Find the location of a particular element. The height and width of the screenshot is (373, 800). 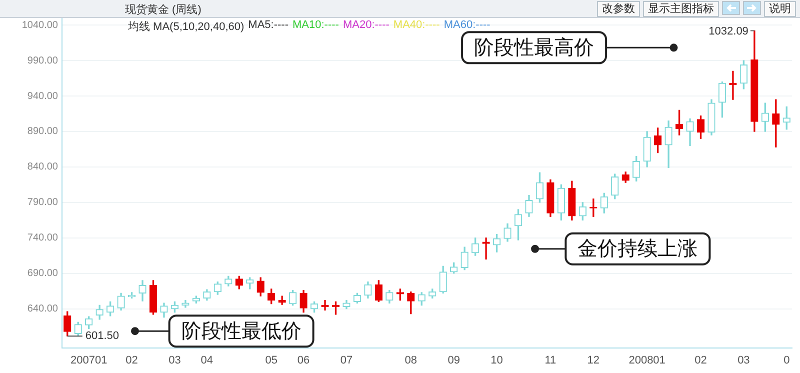

y-tick-label: 690.00 is located at coordinates (42, 274).